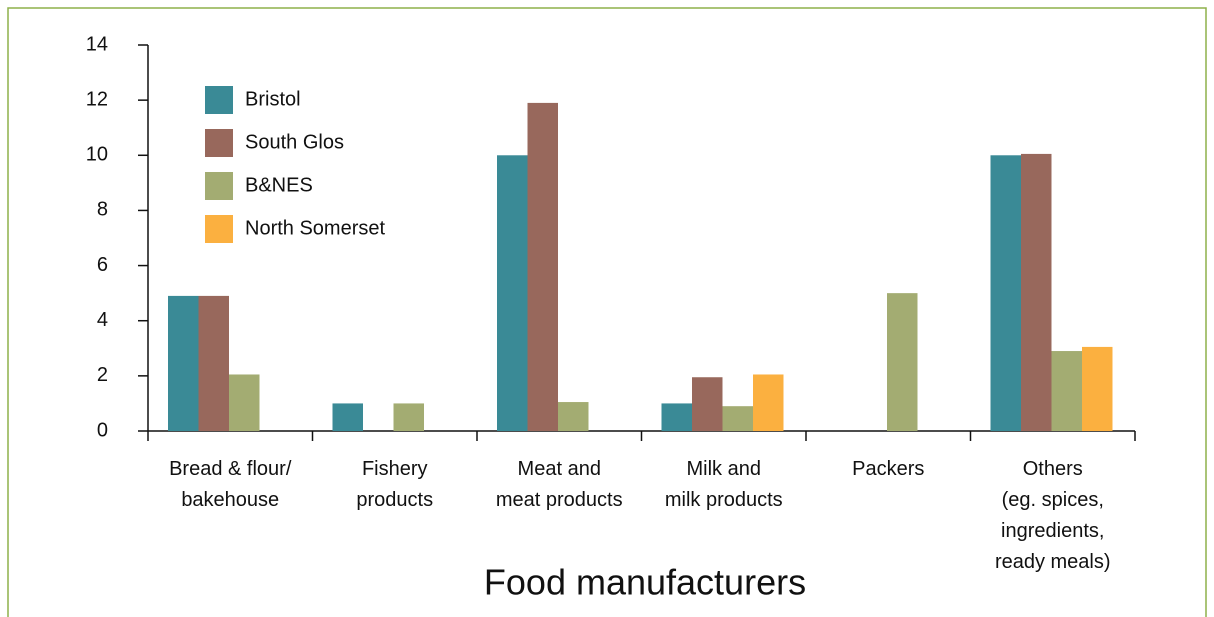 This screenshot has height=617, width=1214. Describe the element at coordinates (724, 484) in the screenshot. I see `x-tick-label: Milk and milk products` at that location.